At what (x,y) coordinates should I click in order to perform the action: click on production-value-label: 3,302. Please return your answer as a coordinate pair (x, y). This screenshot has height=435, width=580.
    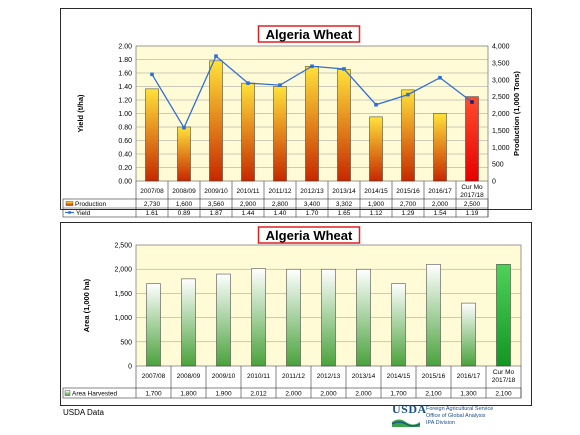
    Looking at the image, I should click on (344, 204).